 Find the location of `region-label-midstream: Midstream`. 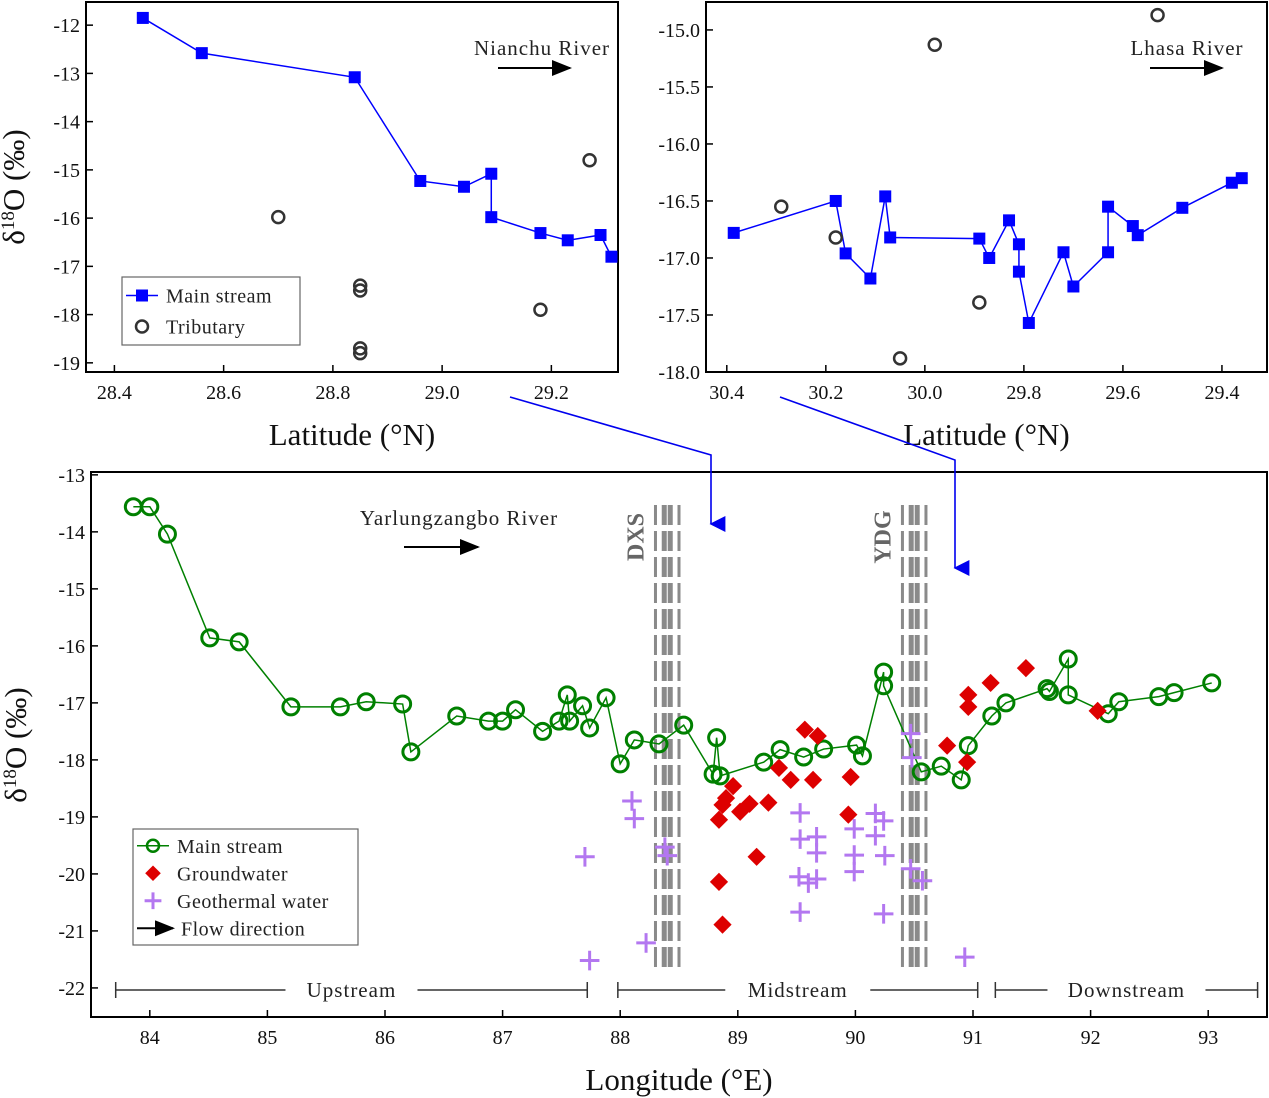

region-label-midstream: Midstream is located at coordinates (798, 990).